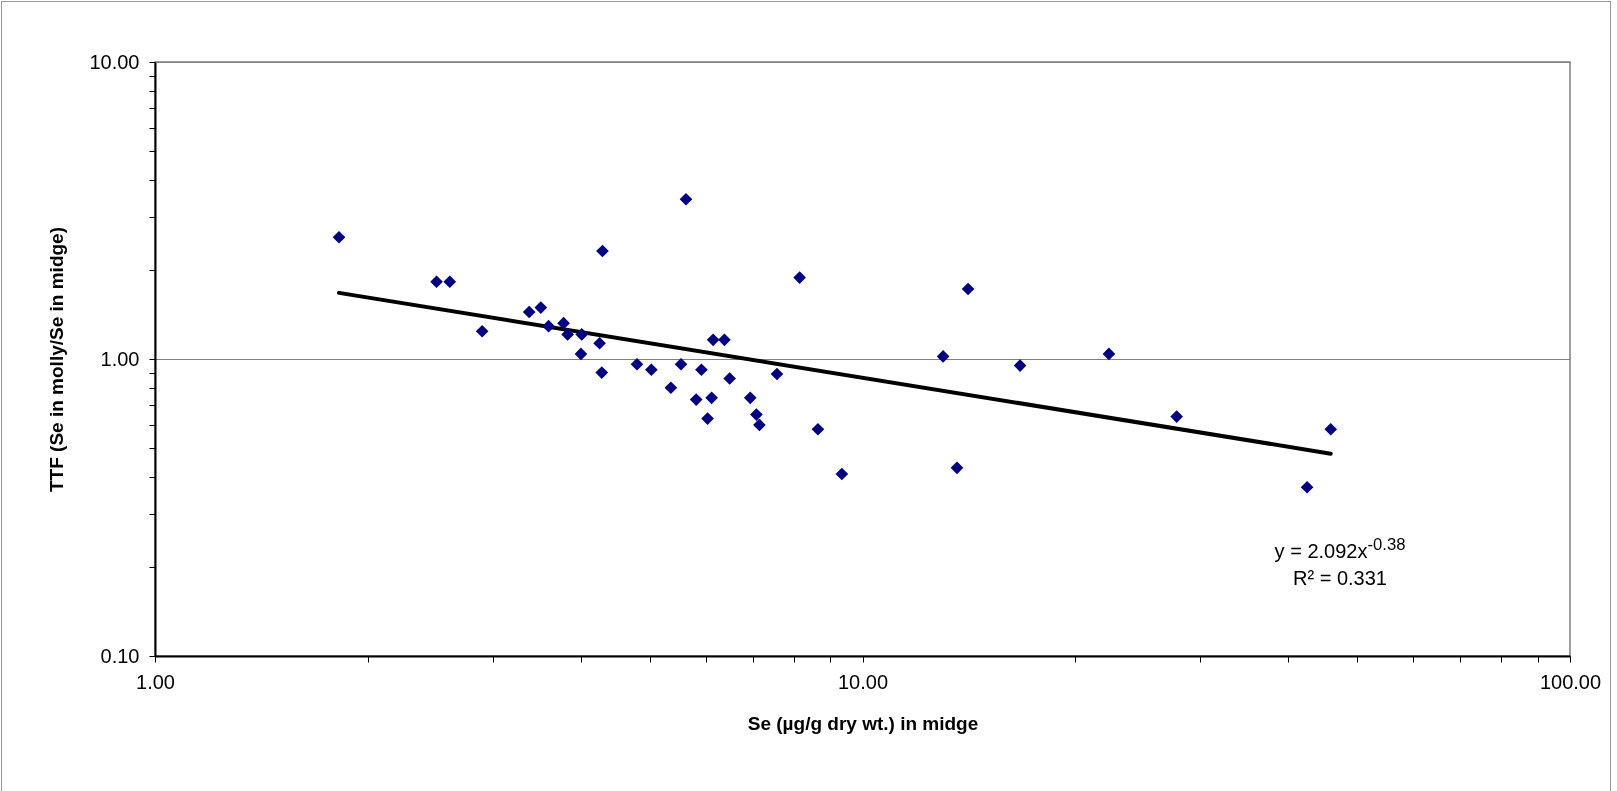 The image size is (1617, 791). What do you see at coordinates (120, 358) in the screenshot?
I see `y-tick-label: 1.00` at bounding box center [120, 358].